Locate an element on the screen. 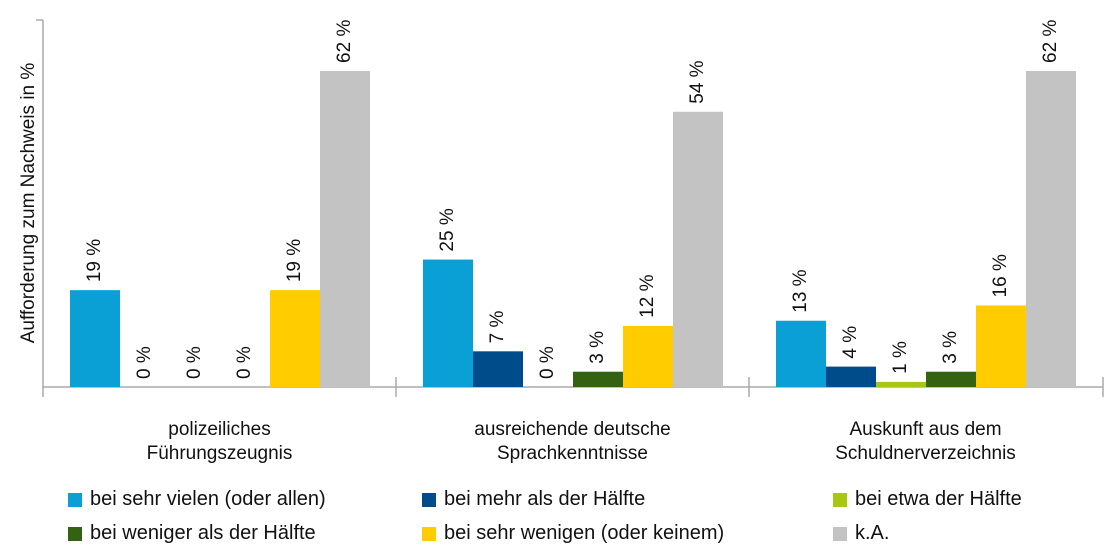 This screenshot has height=547, width=1105. legend-label: bei mehr als der Hälfte is located at coordinates (545, 499).